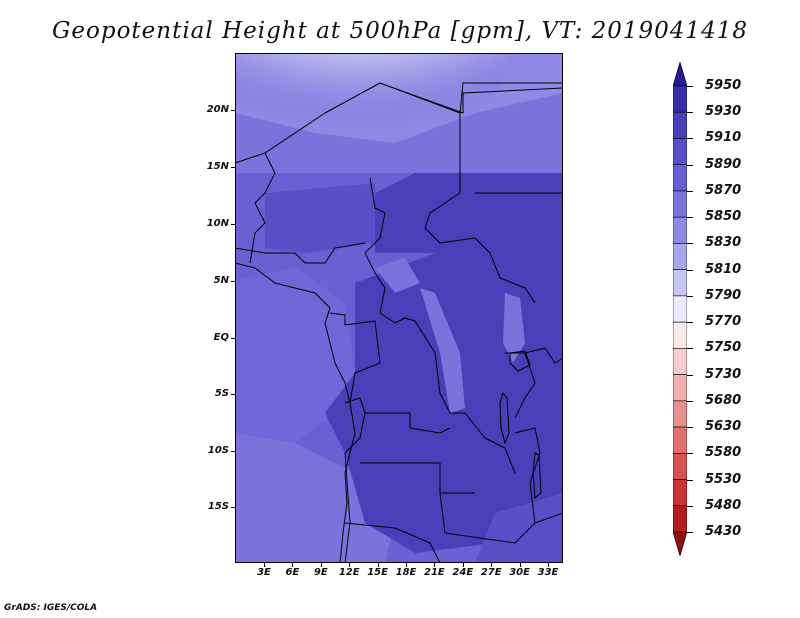  I want to click on colorbar-level-label: 5730, so click(723, 374).